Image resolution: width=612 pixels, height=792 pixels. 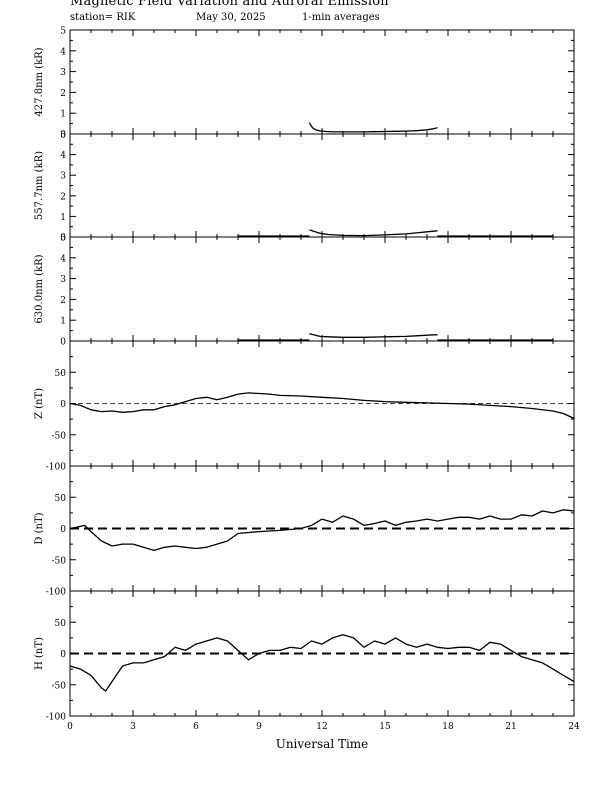 What do you see at coordinates (70, 727) in the screenshot?
I see `x-tick-label: 0` at bounding box center [70, 727].